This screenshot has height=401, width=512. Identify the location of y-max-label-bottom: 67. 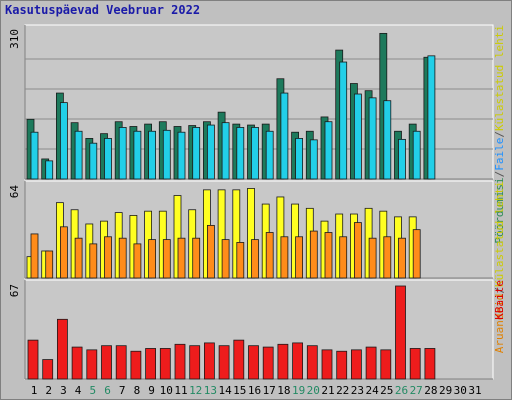
(14, 290).